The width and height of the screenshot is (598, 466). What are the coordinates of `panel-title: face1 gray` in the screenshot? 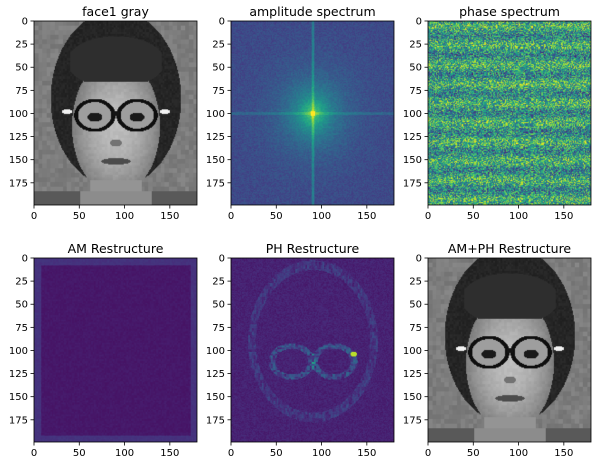 It's located at (115, 11).